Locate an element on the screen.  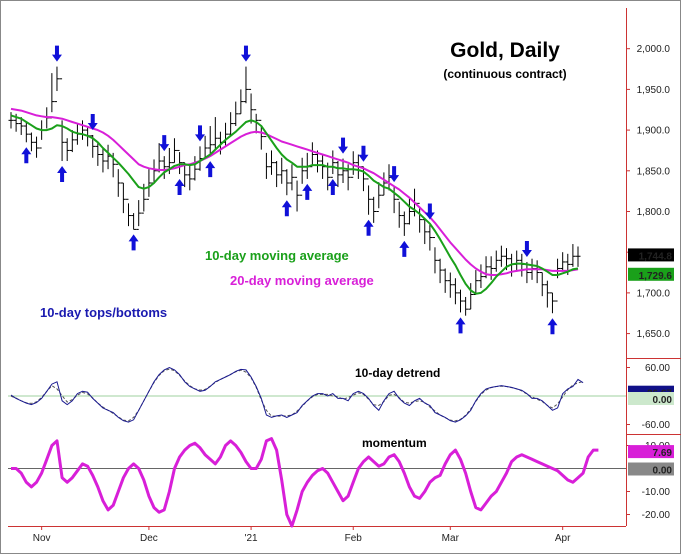
momentum-zero-value-text: 0.00 is located at coordinates (663, 471).